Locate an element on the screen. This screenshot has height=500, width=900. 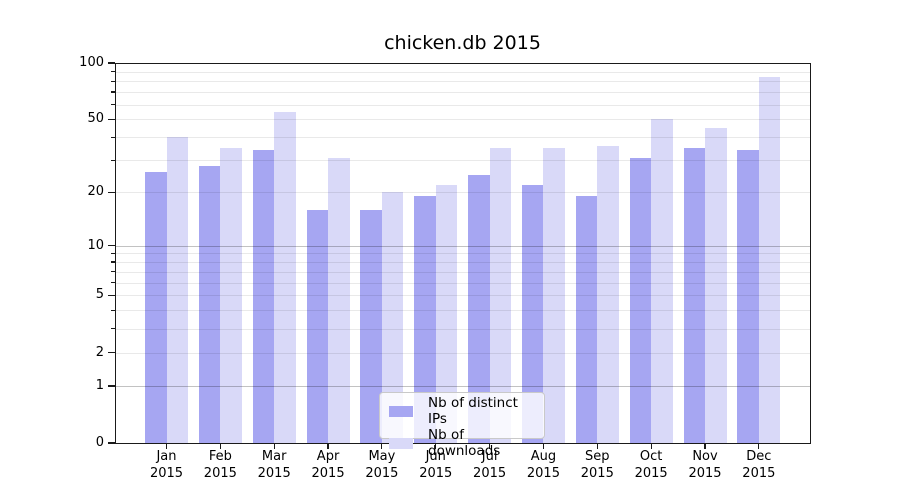
x-tick-label: Oct 2015 is located at coordinates (651, 465).